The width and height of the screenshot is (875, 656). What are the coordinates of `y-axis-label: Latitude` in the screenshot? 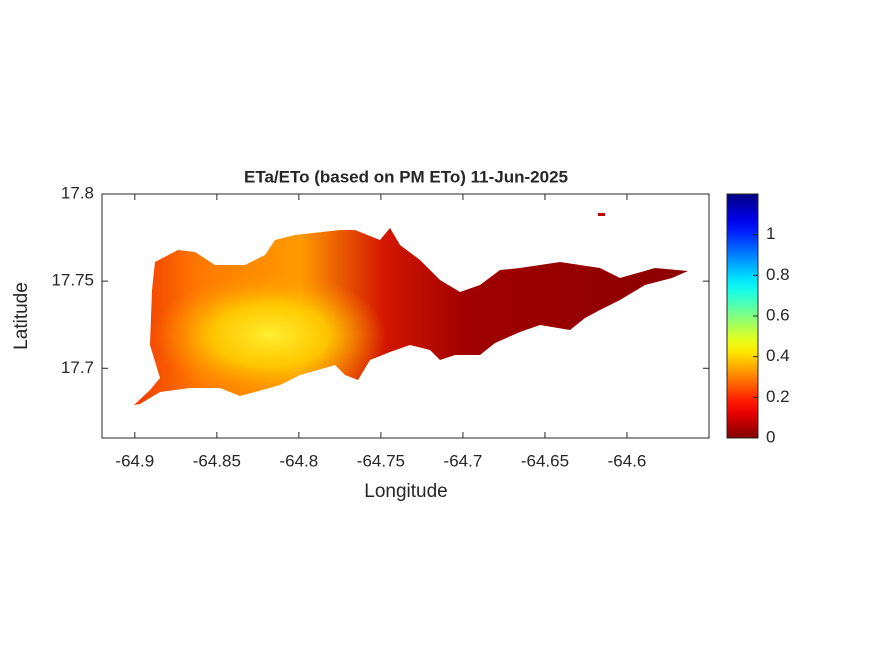 It's located at (21, 316).